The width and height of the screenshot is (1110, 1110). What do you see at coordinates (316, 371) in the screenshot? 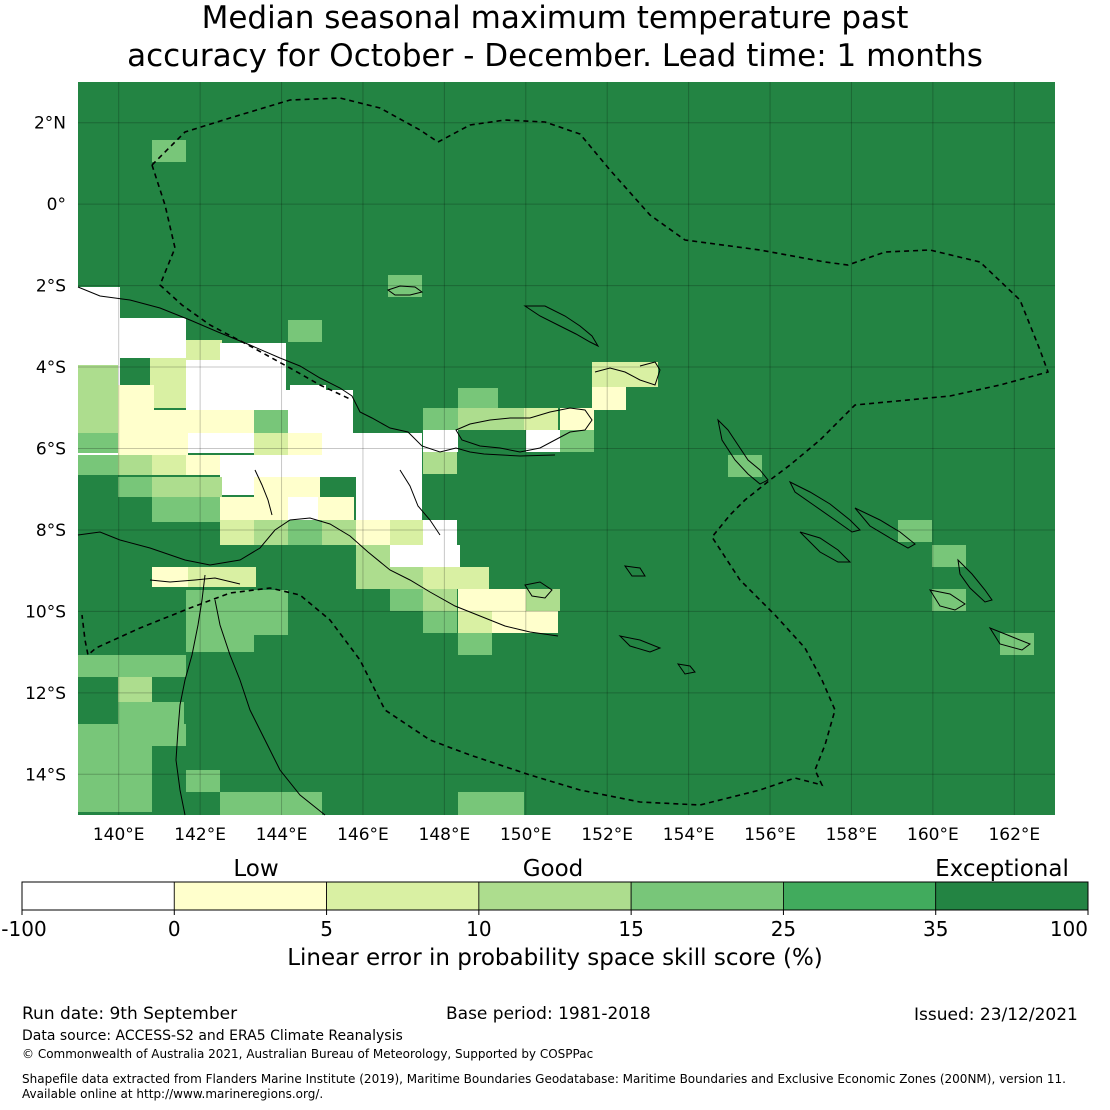
I see `coast-new-guinea-north` at bounding box center [316, 371].